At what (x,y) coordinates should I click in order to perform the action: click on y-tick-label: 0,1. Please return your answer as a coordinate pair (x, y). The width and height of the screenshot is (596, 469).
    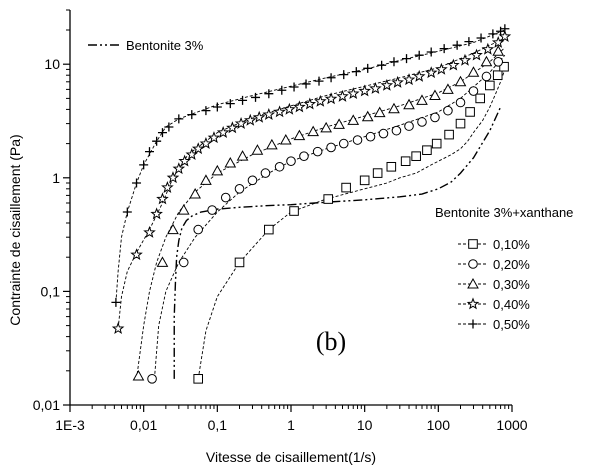
    Looking at the image, I should click on (51, 291).